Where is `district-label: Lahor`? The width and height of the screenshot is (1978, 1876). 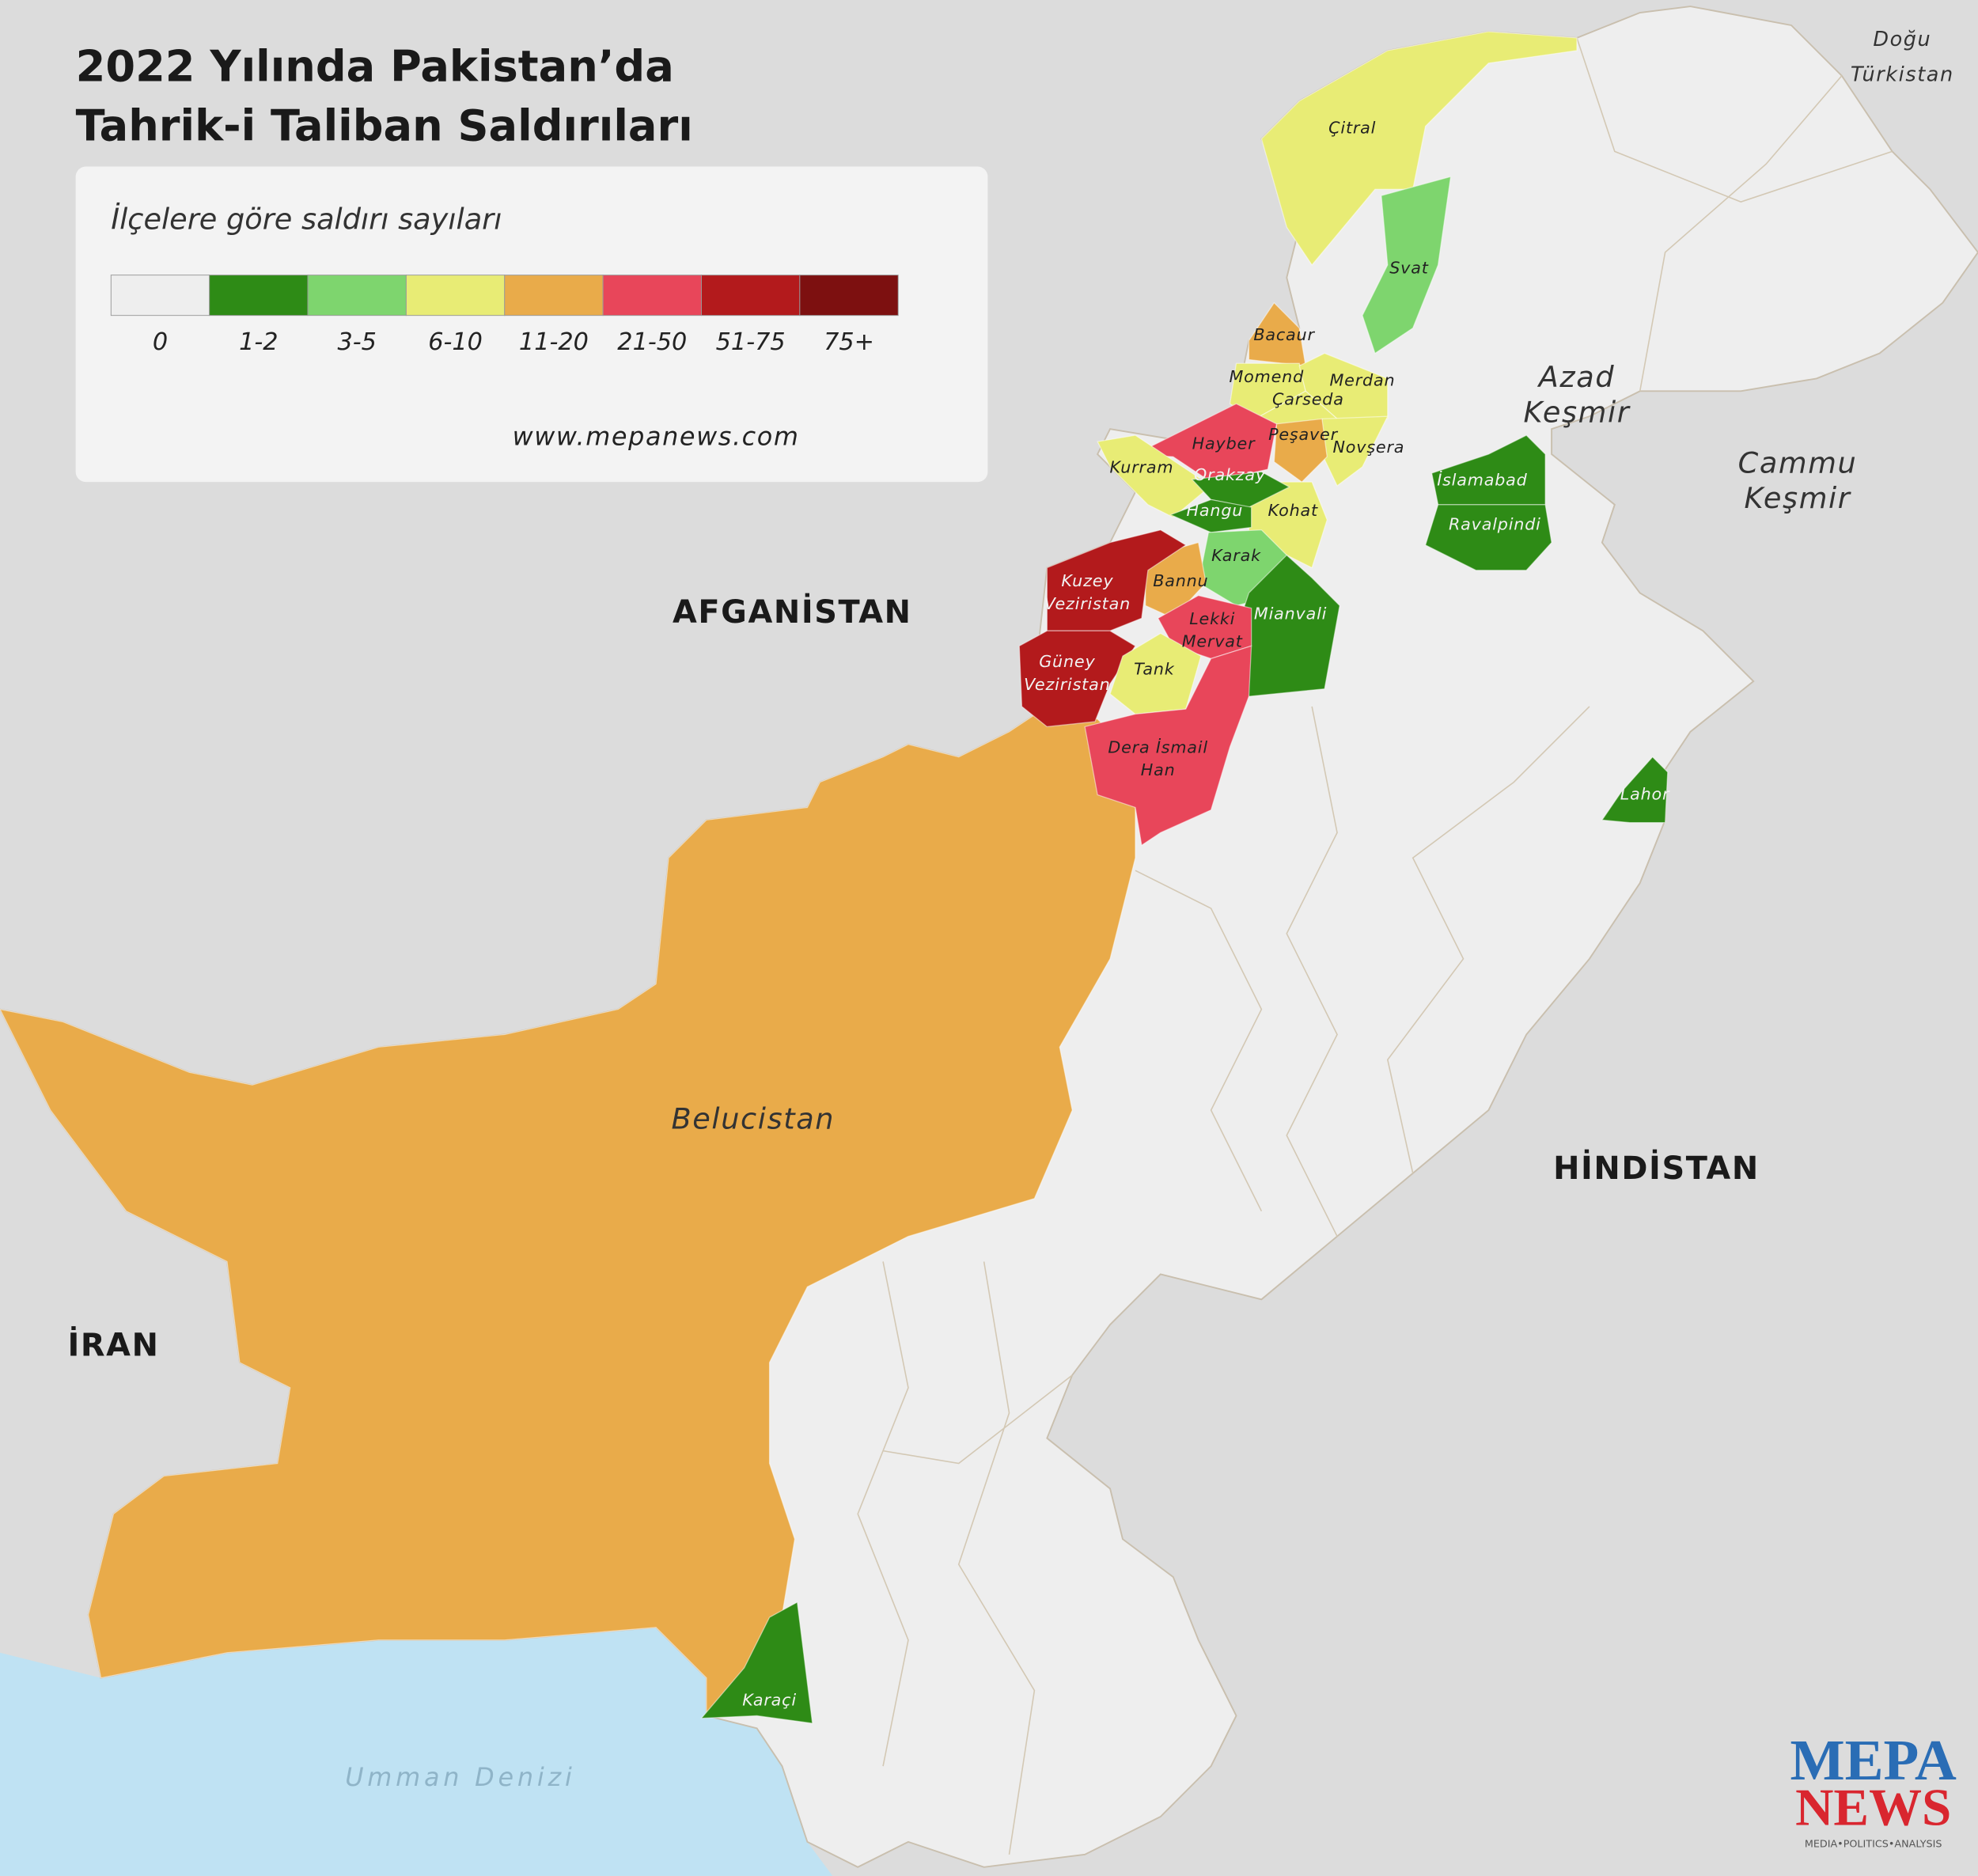 district-label: Lahor is located at coordinates (1645, 794).